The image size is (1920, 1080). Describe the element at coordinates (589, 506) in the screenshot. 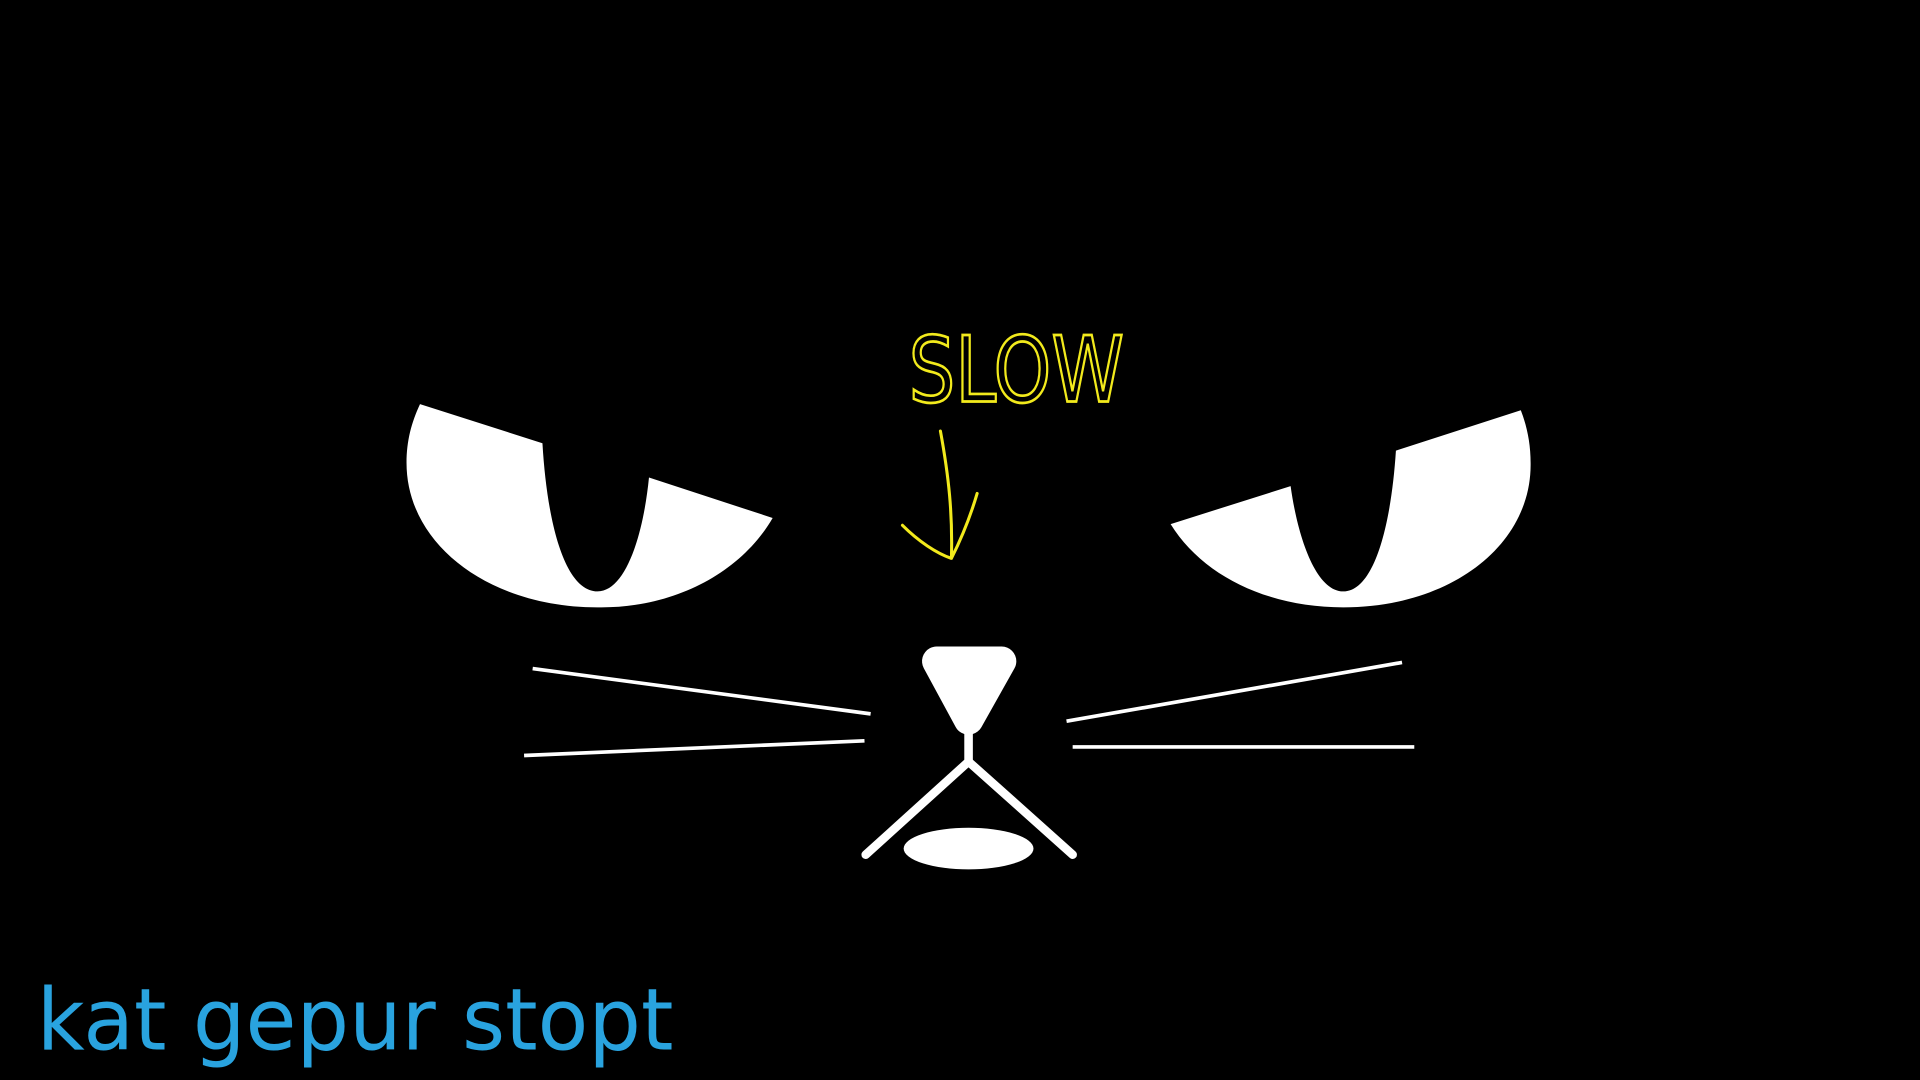

I see `left-eye` at that location.